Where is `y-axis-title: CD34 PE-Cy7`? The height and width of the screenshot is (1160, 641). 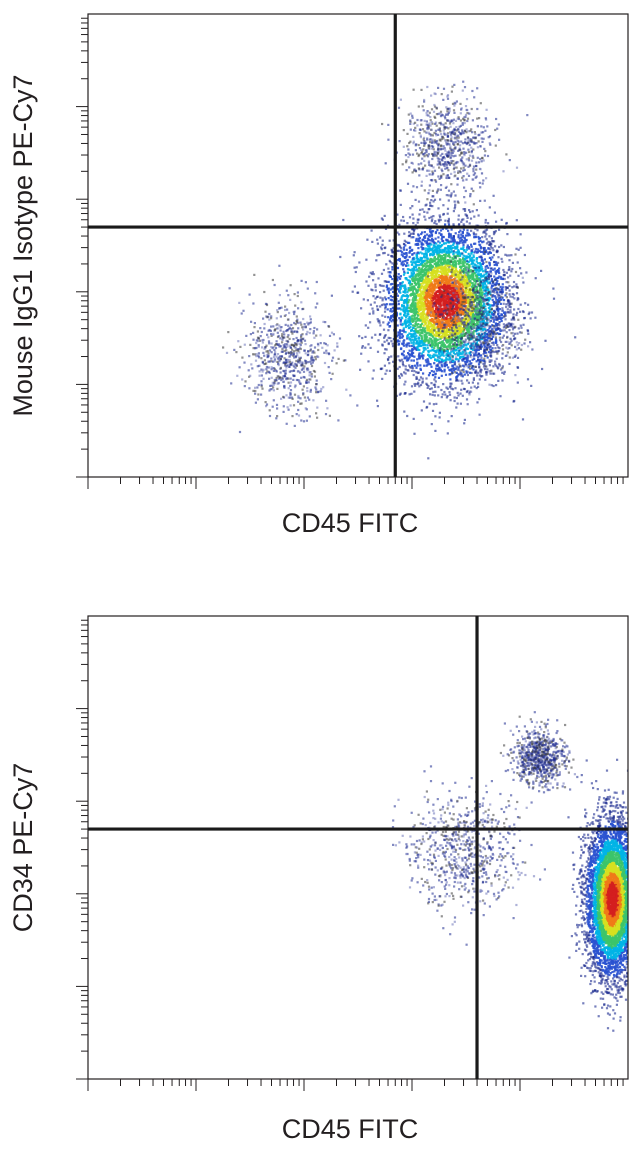
y-axis-title: CD34 PE-Cy7 is located at coordinates (23, 848).